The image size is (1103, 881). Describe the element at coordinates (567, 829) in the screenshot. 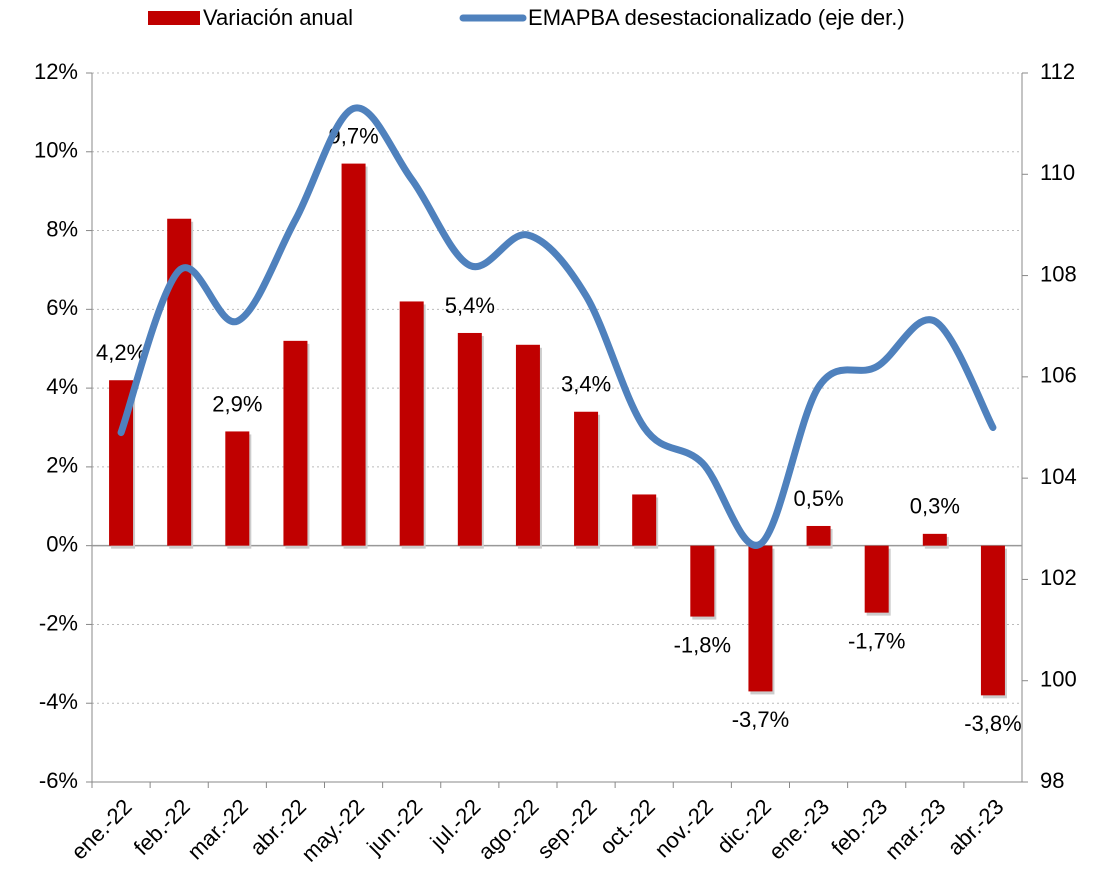

I see `x-tick-label: sep.-22` at that location.